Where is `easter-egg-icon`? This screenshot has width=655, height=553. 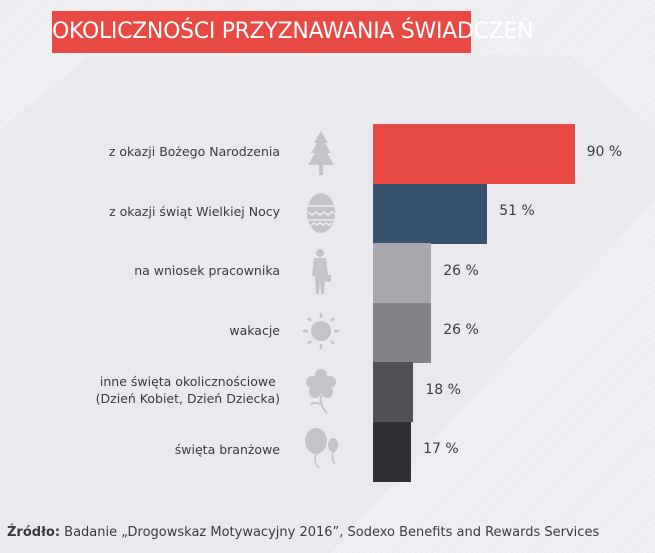
easter-egg-icon is located at coordinates (321, 212).